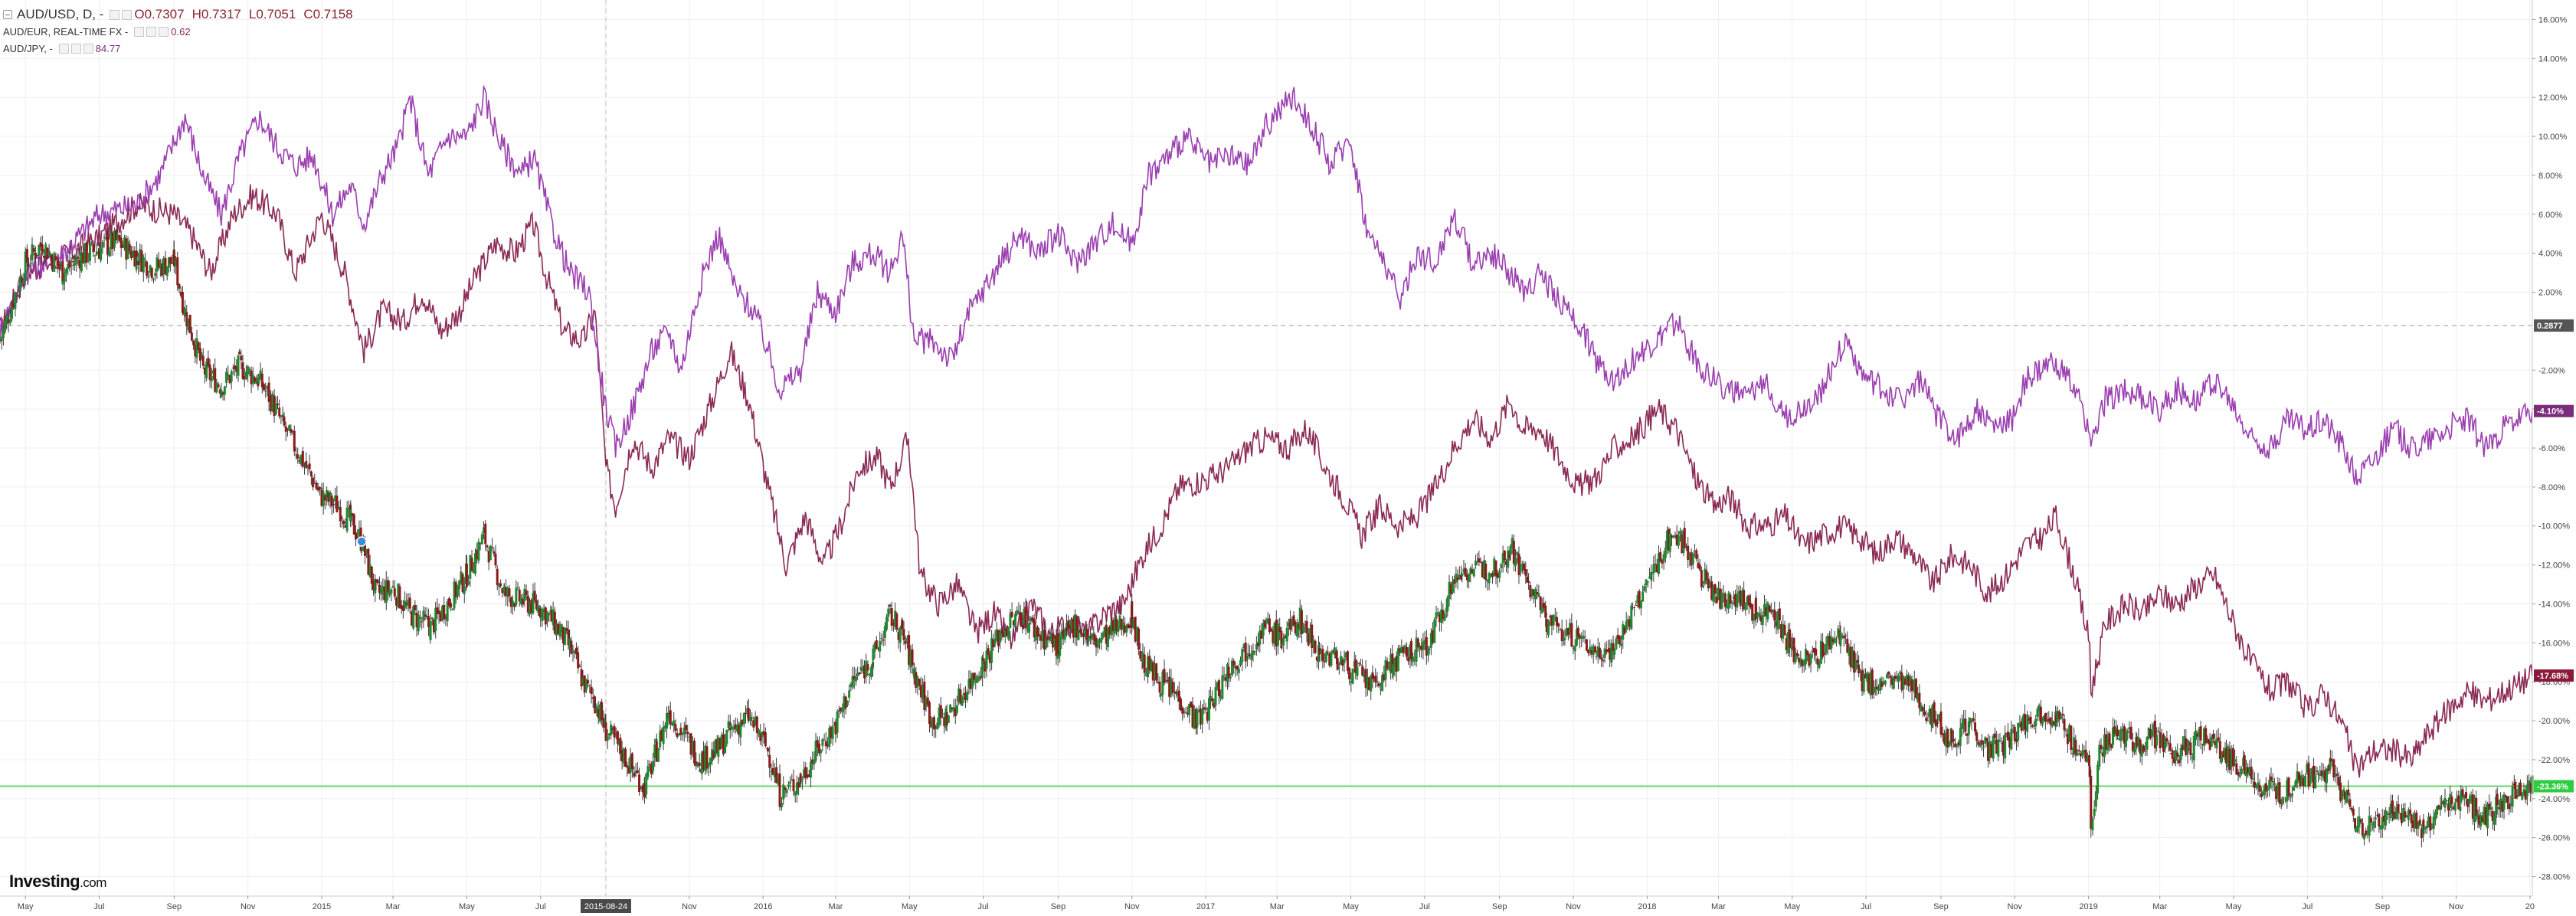  What do you see at coordinates (66, 31) in the screenshot?
I see `compare-1-label: AUD/EUR, REAL-TIME FX -` at bounding box center [66, 31].